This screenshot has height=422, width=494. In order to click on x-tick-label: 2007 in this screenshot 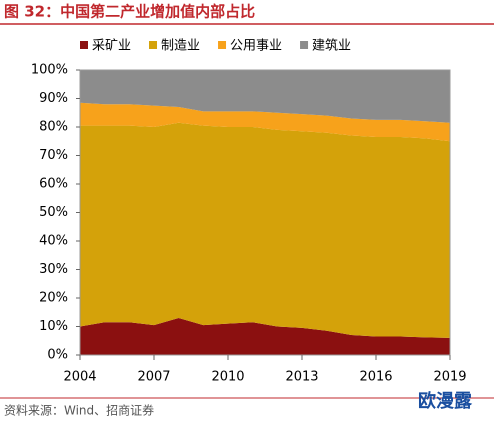, I will do `click(153, 377)`.